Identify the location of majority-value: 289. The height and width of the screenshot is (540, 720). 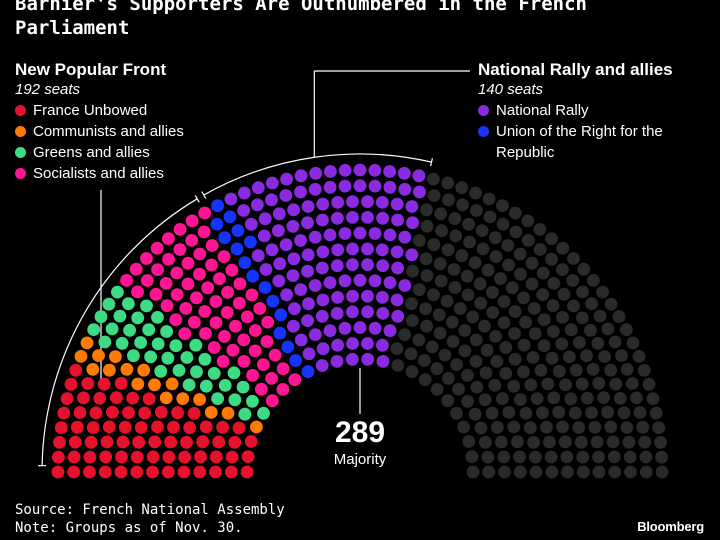
(360, 432).